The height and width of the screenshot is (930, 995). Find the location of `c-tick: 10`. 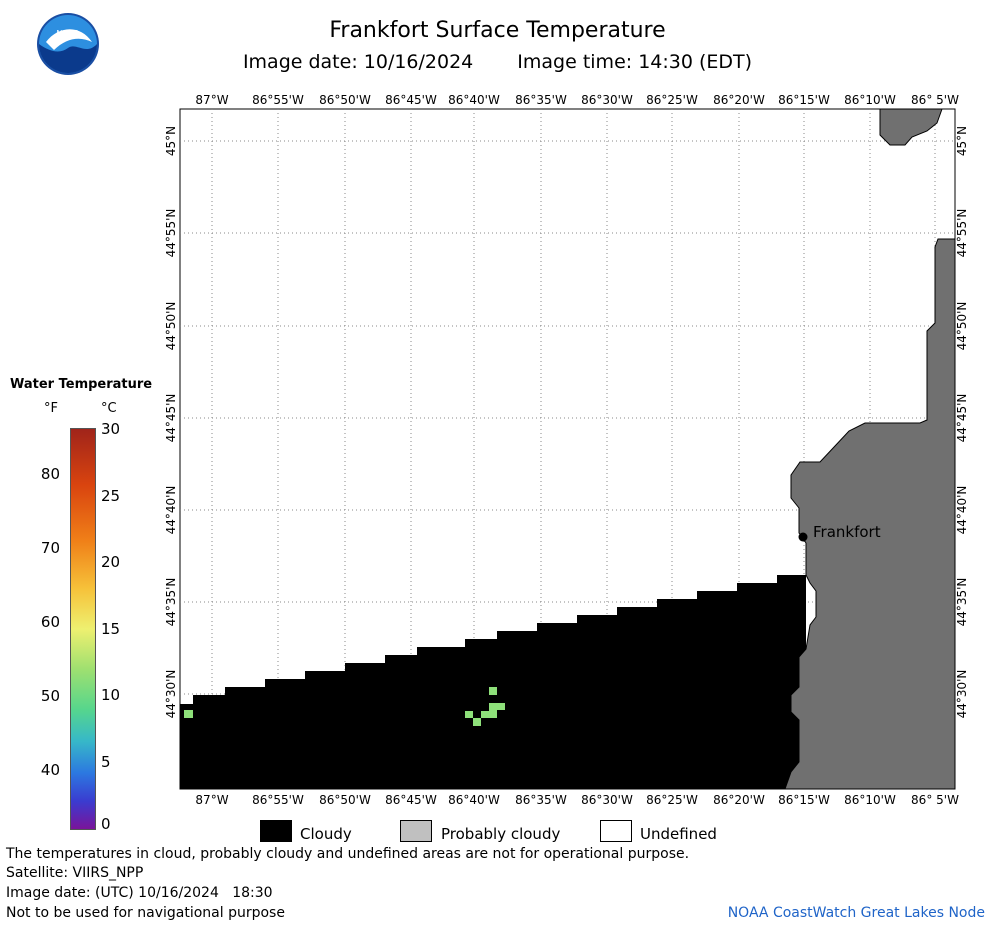

c-tick: 10 is located at coordinates (111, 695).